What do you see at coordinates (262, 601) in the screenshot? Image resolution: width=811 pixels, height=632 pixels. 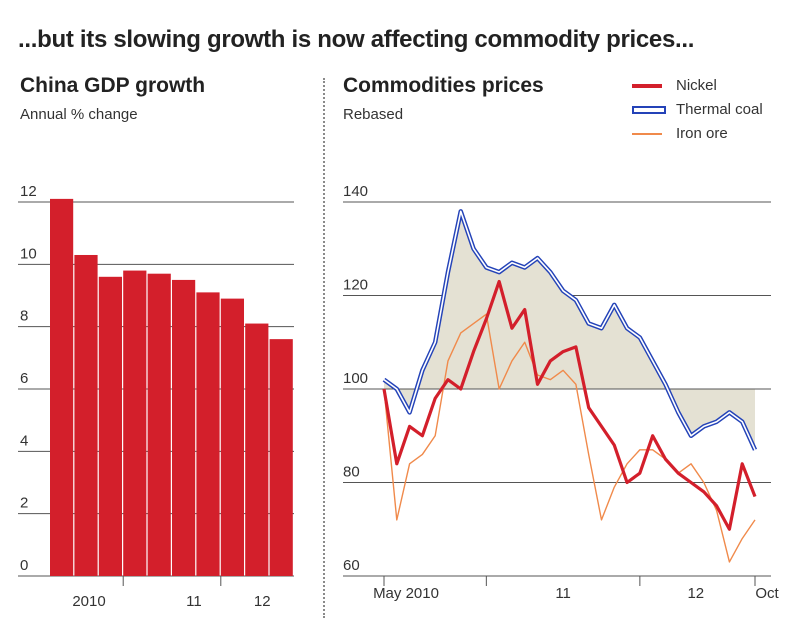 I see `gdp-x-tick-label: 12` at bounding box center [262, 601].